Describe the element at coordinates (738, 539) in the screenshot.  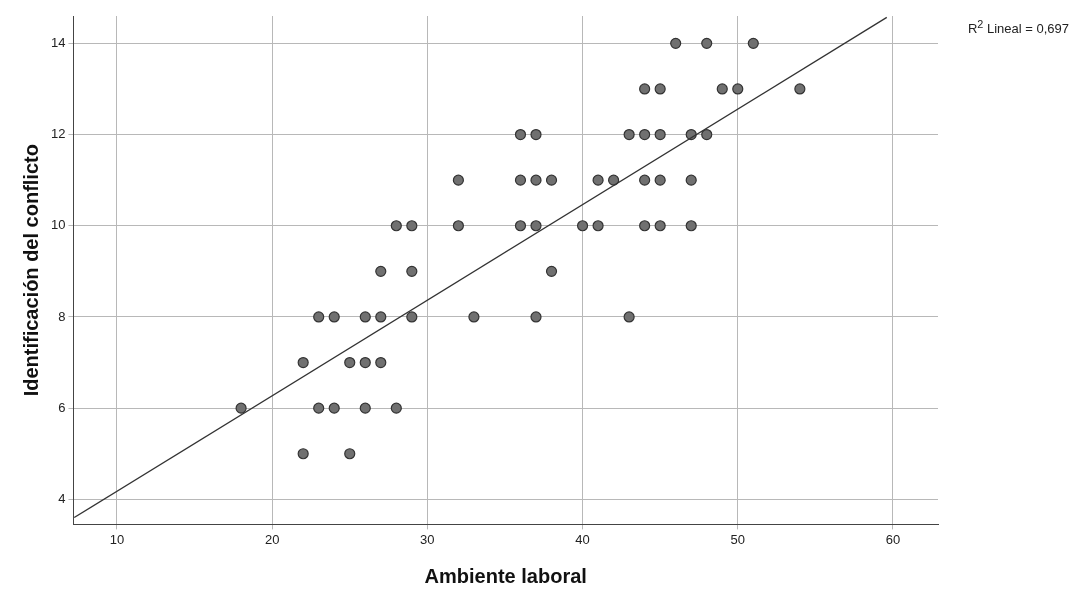
I see `x-tick-label: 50` at that location.